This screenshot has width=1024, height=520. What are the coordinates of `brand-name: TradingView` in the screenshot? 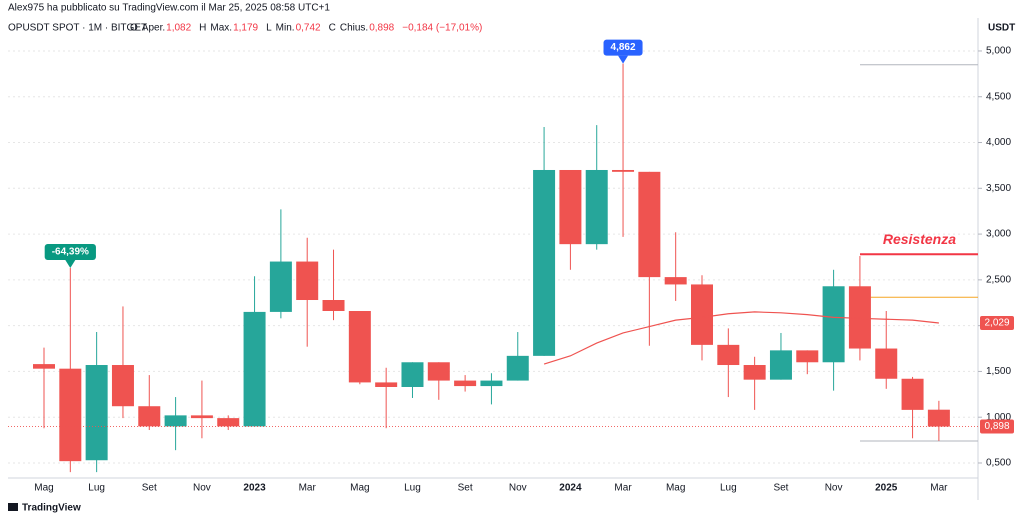 It's located at (51, 508).